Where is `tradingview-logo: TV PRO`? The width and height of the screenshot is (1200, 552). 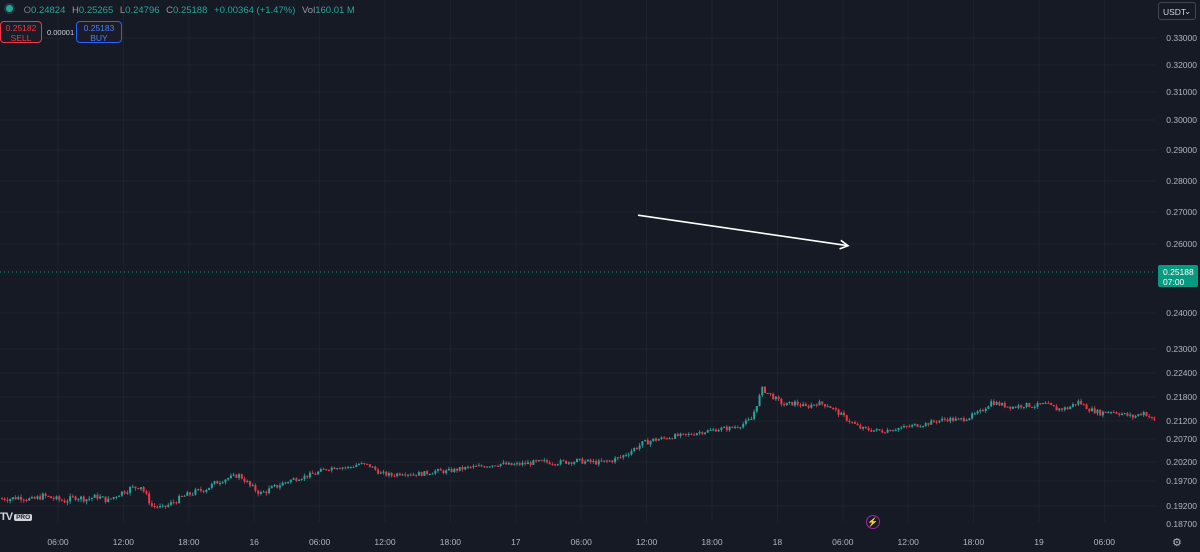
tradingview-logo: TV PRO is located at coordinates (16, 517).